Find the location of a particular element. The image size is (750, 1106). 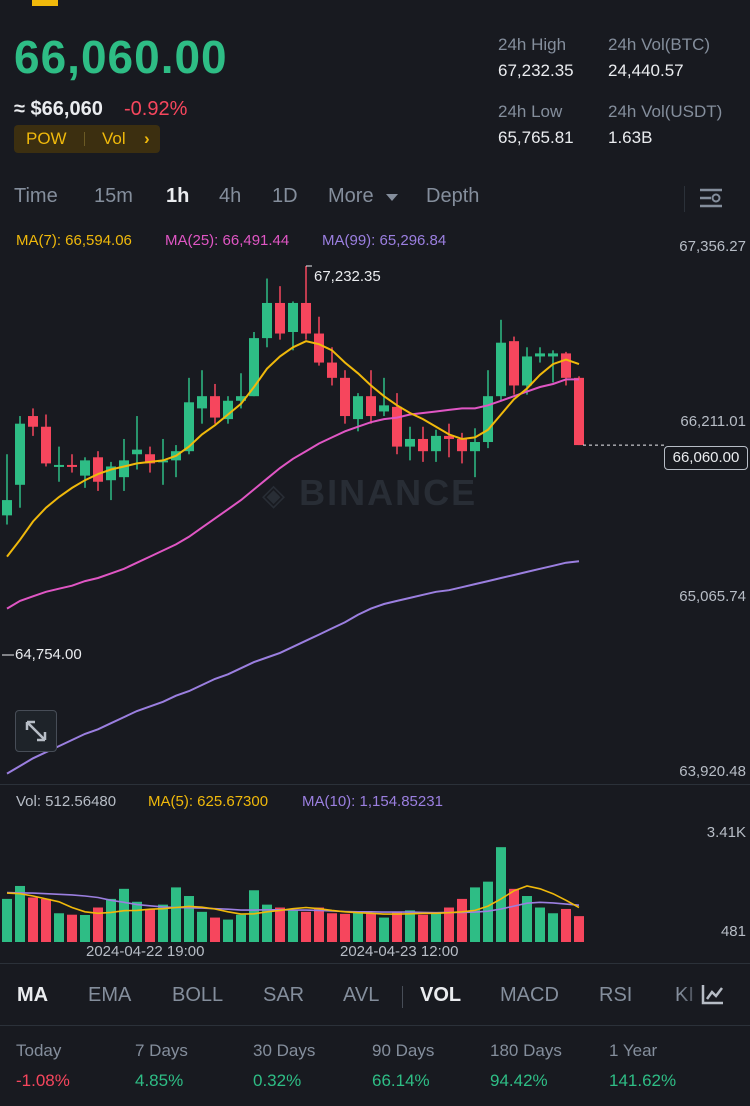

tag-group is located at coordinates (87, 139).